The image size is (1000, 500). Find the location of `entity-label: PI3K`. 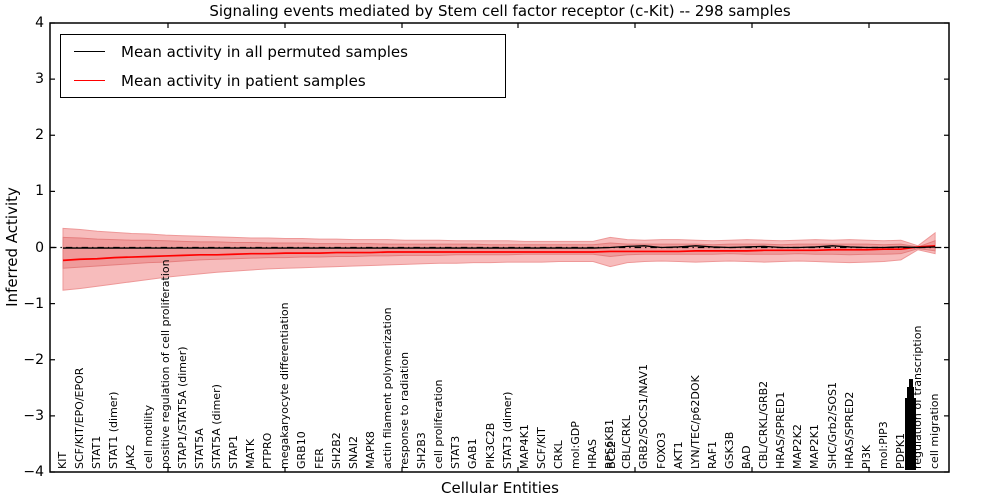

entity-label: PI3K is located at coordinates (866, 456).